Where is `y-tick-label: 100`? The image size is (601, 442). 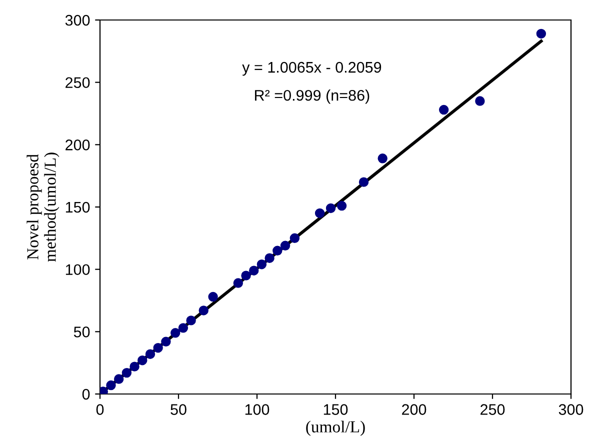 y-tick-label: 100 is located at coordinates (78, 270).